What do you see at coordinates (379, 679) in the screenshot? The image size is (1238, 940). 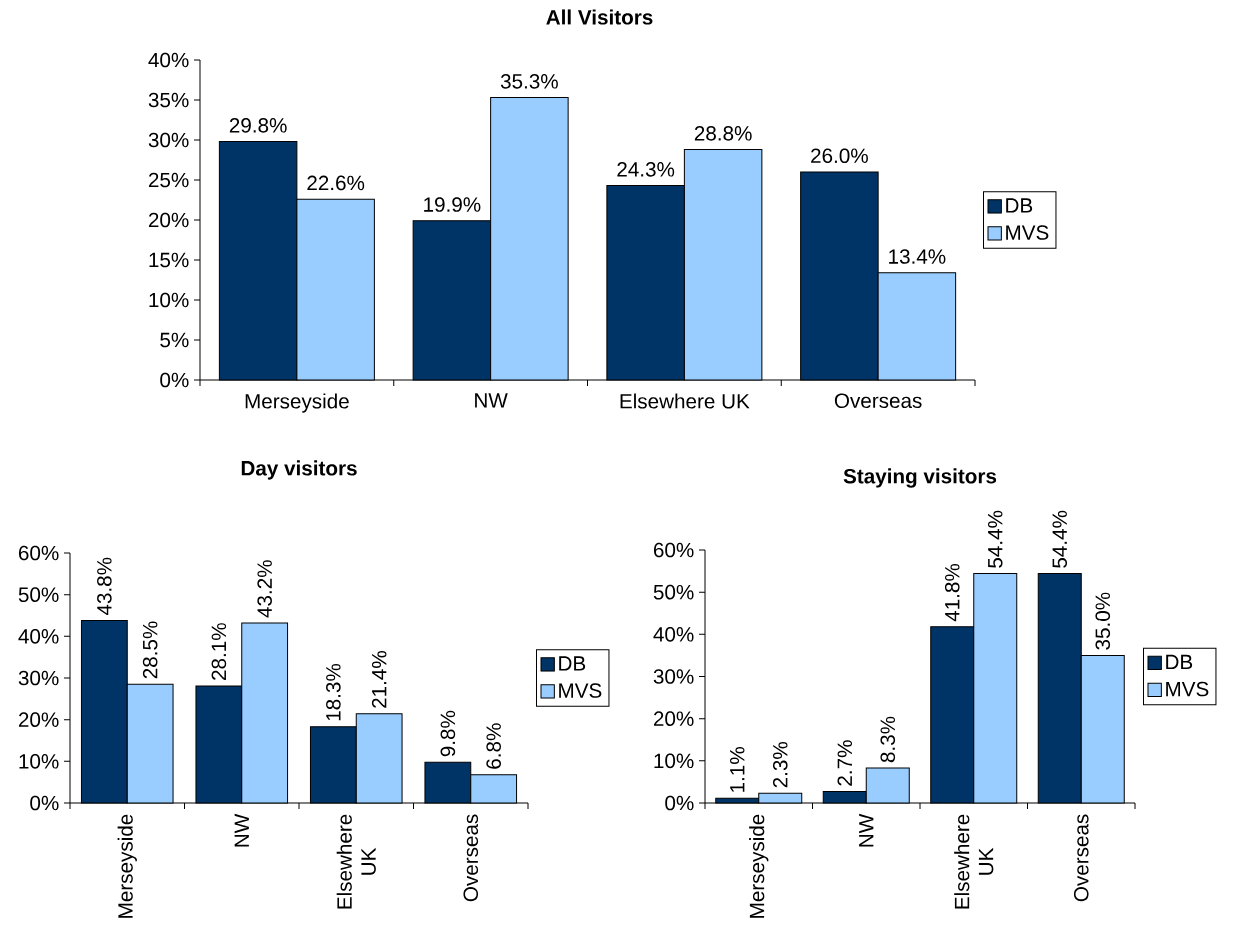 I see `data-label: 21.4%` at bounding box center [379, 679].